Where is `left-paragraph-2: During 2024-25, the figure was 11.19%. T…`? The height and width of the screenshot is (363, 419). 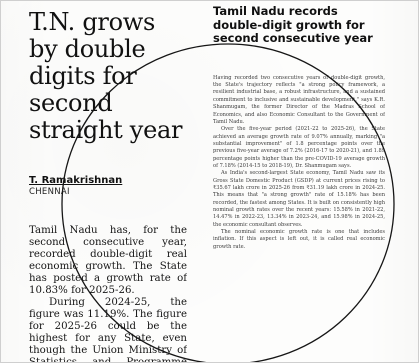
left-paragraph-2: During 2024-25, the figure was 11.19%. T… is located at coordinates (108, 330).